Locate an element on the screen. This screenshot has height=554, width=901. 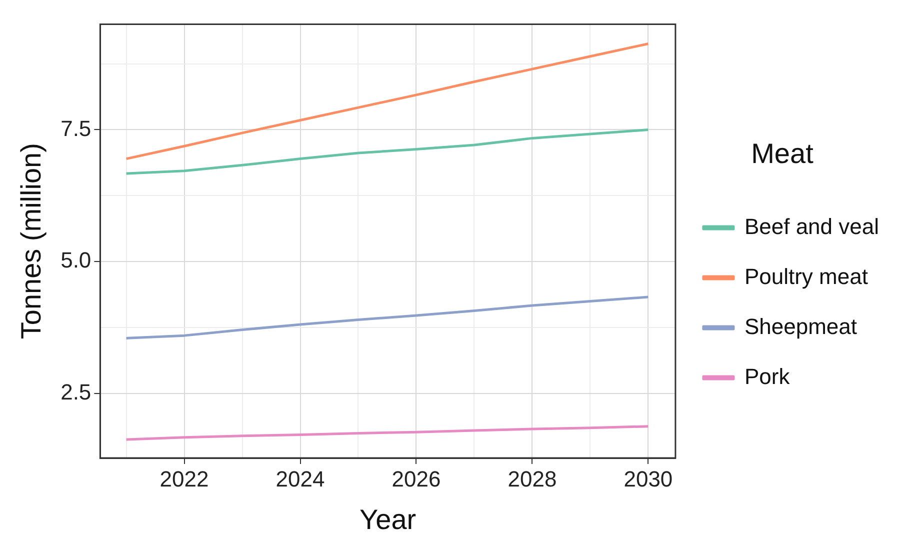
x-tick-label: 2024 is located at coordinates (300, 479).